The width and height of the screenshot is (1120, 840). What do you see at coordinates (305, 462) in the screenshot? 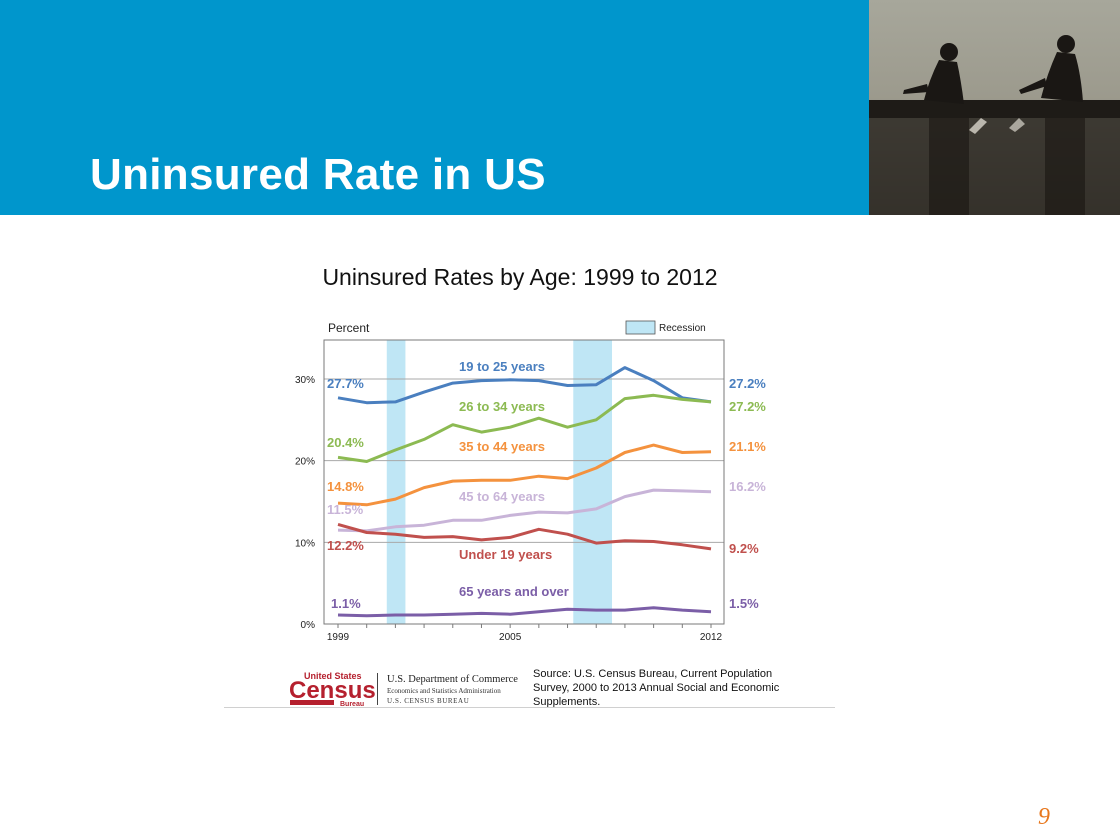
I see `y-tick-label: 20%` at bounding box center [305, 462].